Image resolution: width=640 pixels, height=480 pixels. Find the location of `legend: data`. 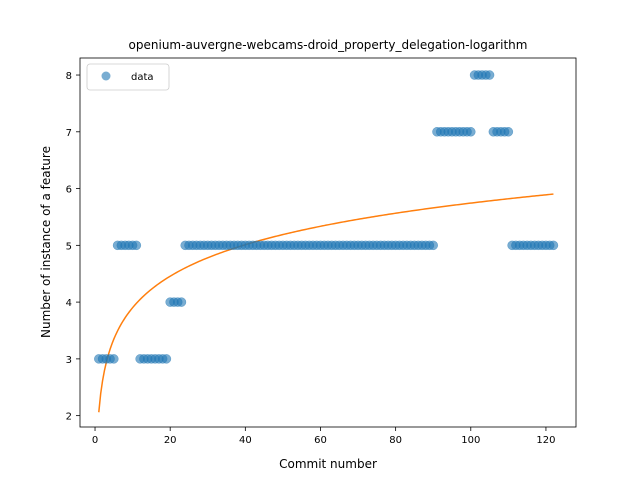

legend: data is located at coordinates (128, 77).